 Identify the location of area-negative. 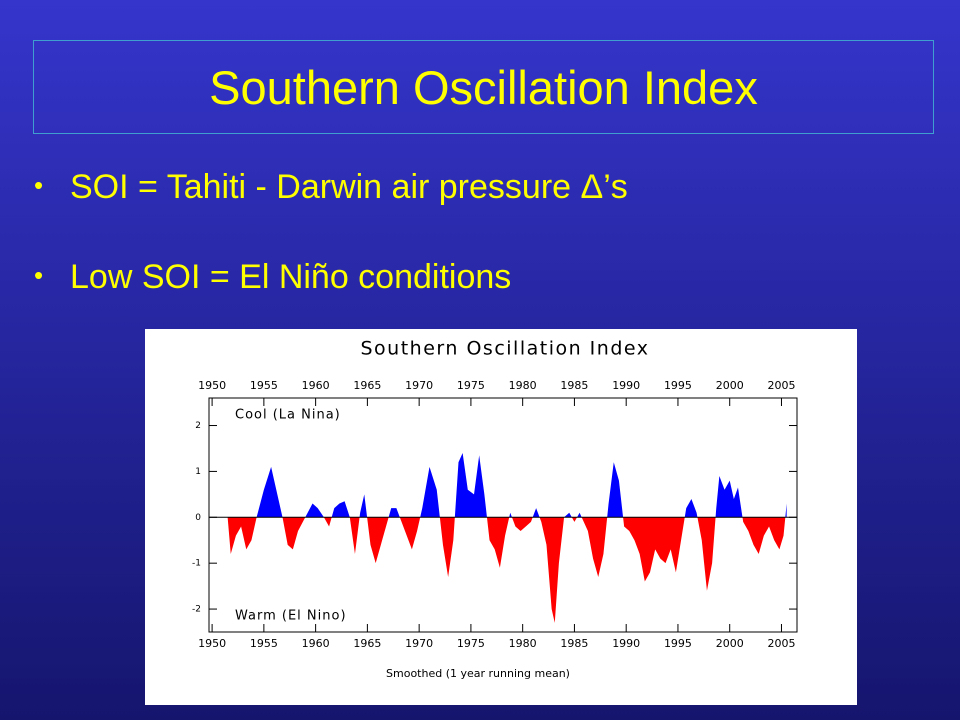
(506, 570).